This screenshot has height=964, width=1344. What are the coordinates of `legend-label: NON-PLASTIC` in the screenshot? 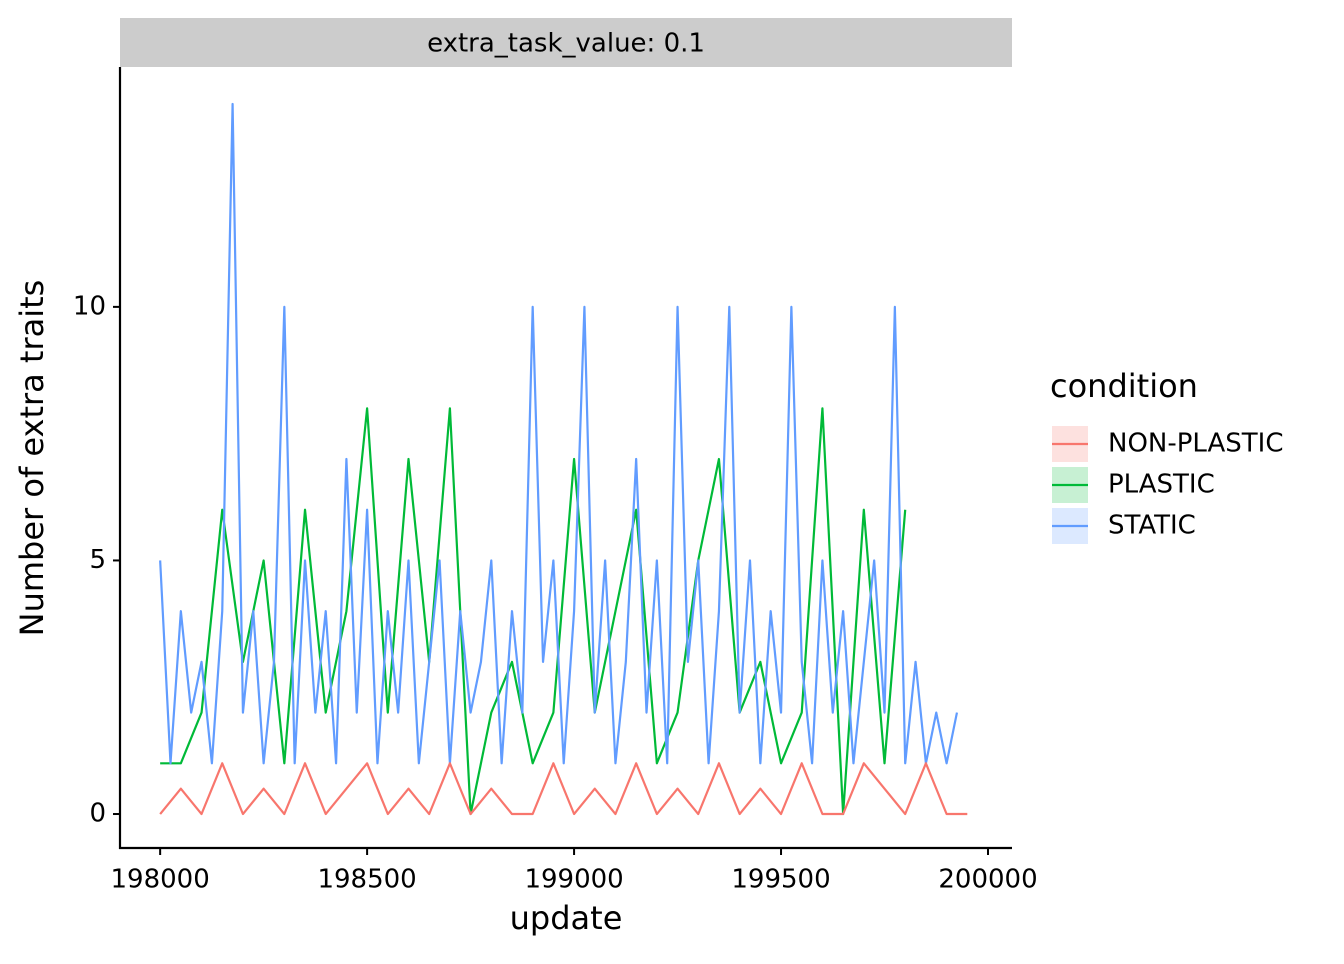 It's located at (1196, 444).